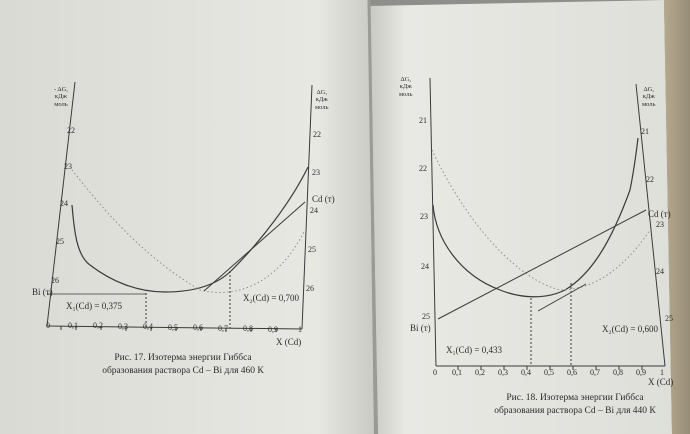  Describe the element at coordinates (183, 370) in the screenshot. I see `caption-line: образования раствора Cd – Bi для 460 К` at that location.